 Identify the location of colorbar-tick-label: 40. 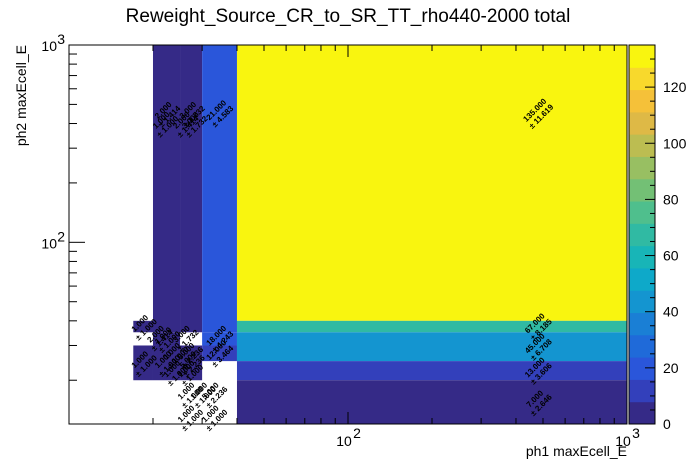
(671, 312).